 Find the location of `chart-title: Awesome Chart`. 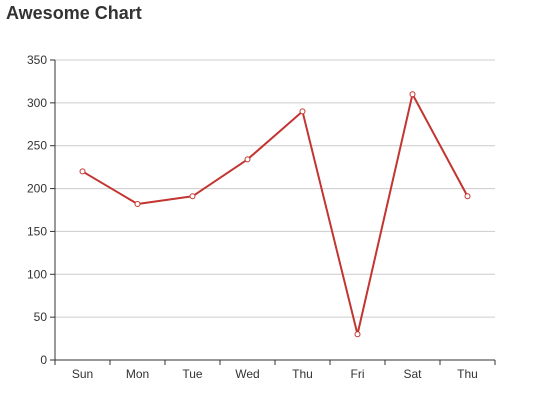

chart-title: Awesome Chart is located at coordinates (74, 13).